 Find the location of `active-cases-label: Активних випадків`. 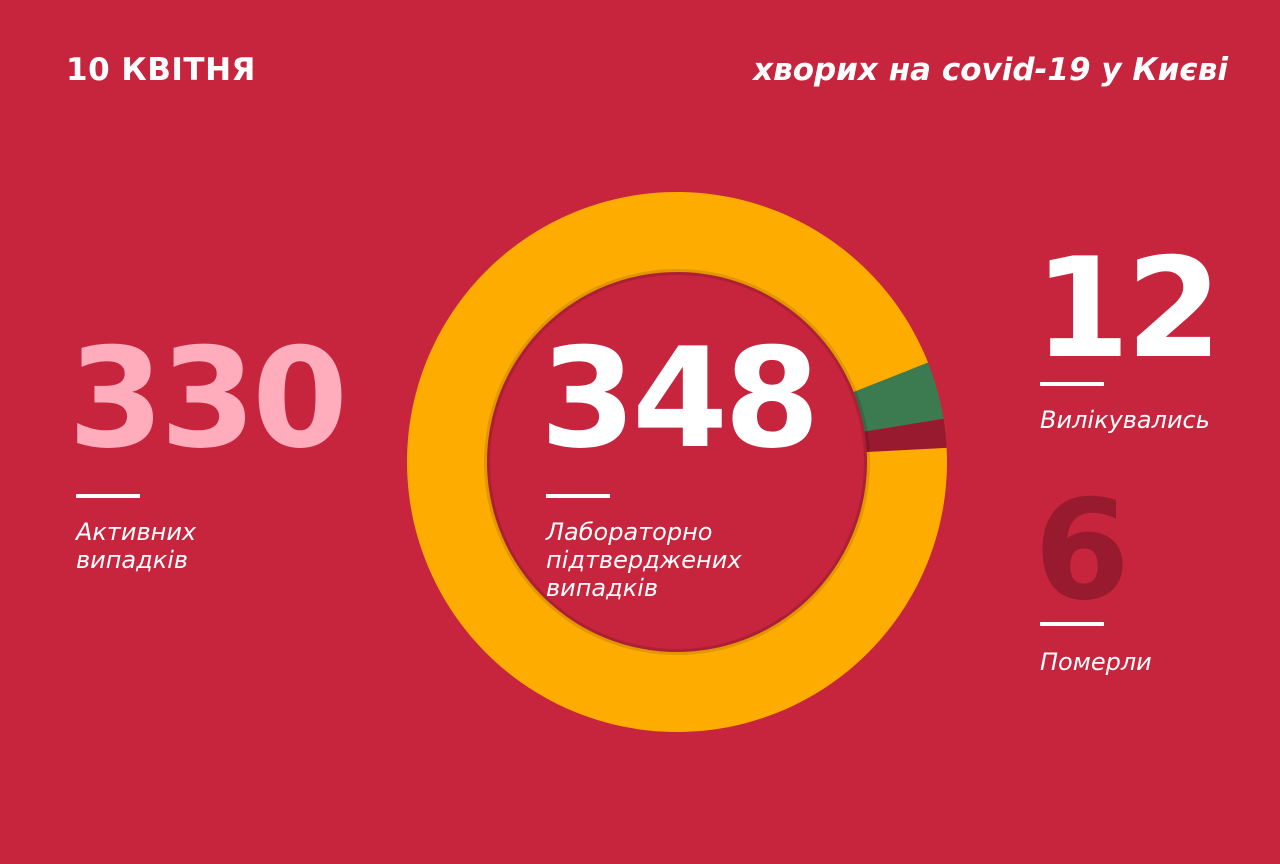

active-cases-label: Активних випадків is located at coordinates (186, 546).